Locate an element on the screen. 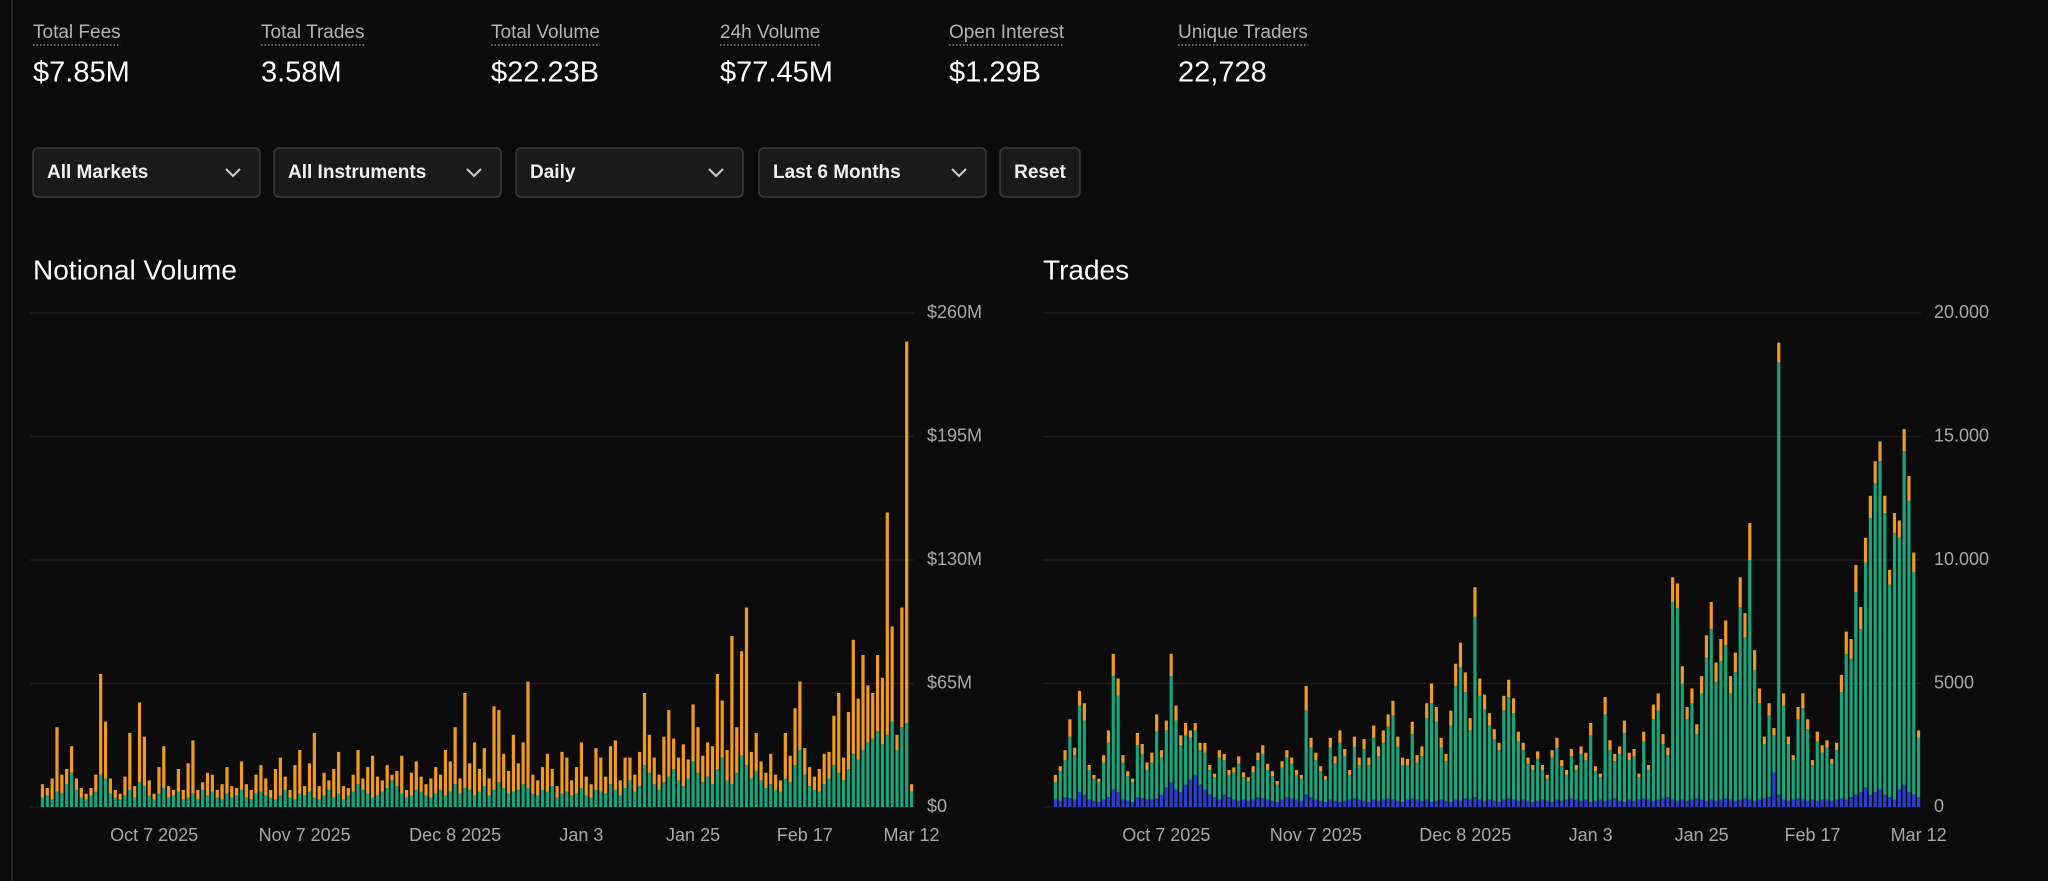  x-tick-label: Jan 3 is located at coordinates (1591, 835).